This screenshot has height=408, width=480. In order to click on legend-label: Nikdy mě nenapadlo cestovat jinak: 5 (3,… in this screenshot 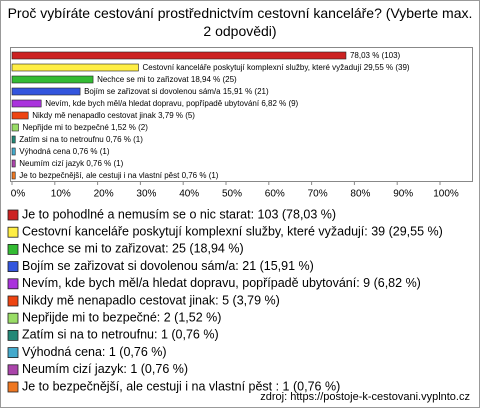, I will do `click(151, 300)`.